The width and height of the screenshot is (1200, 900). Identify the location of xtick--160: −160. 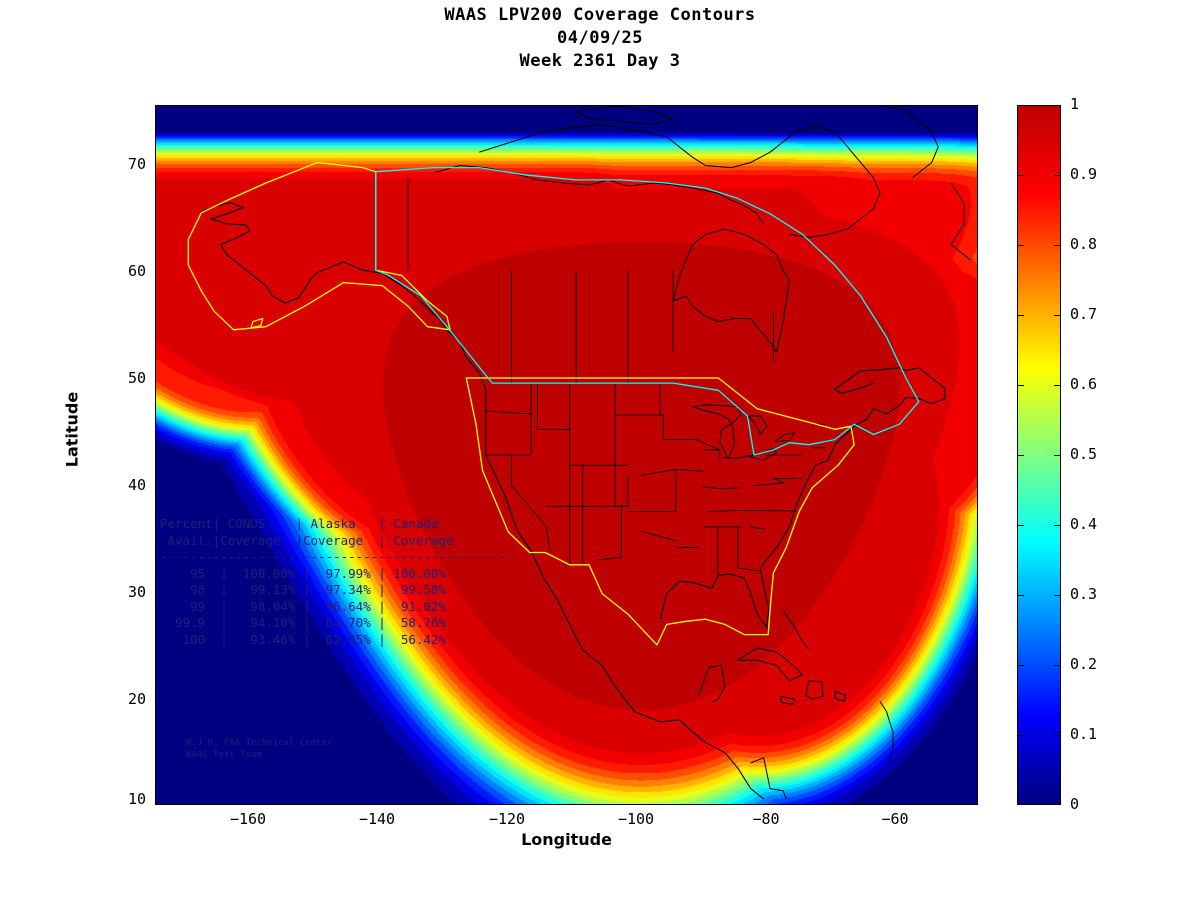
(248, 819).